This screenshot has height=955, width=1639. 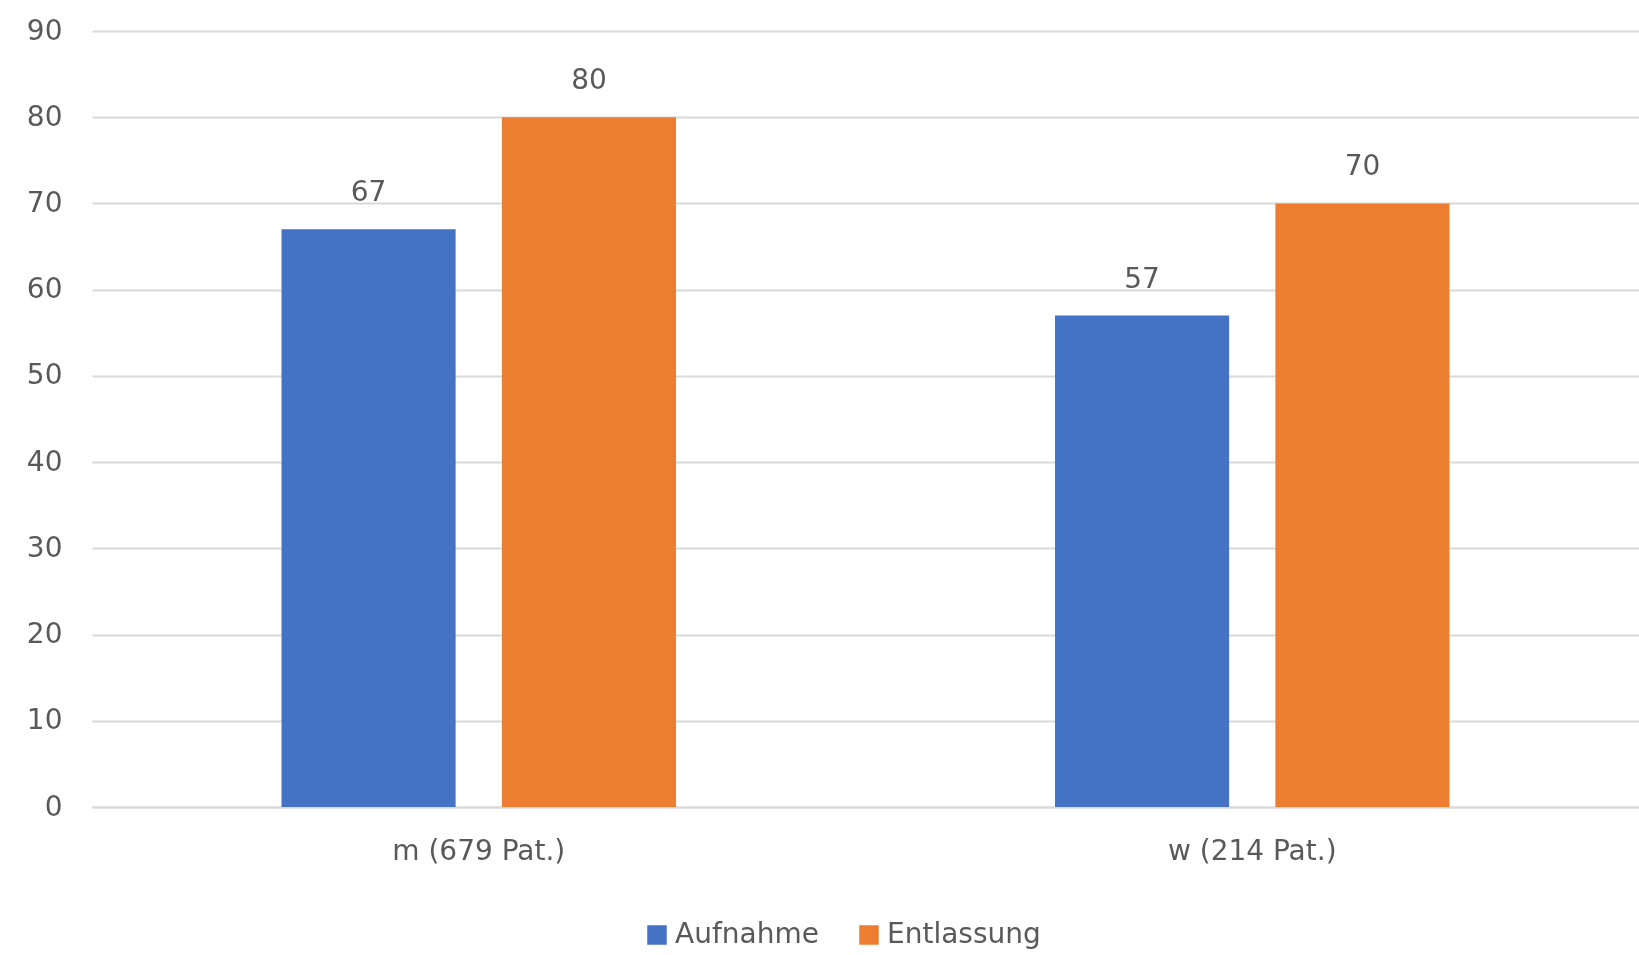 I want to click on y-tick-label: 70, so click(x=44, y=202).